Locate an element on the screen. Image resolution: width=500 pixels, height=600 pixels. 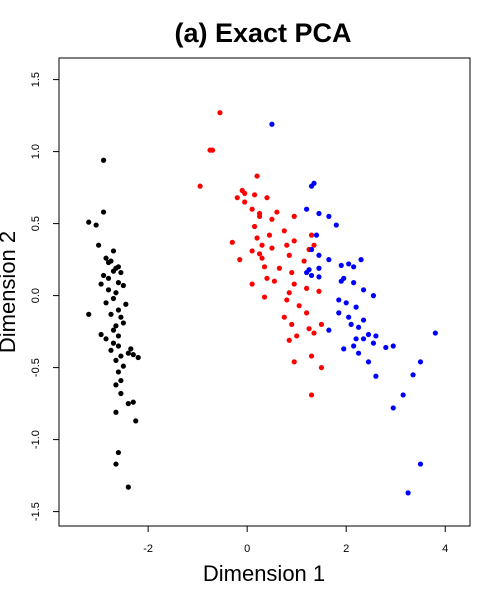
y-tick-label: -0.5 is located at coordinates (36, 367).